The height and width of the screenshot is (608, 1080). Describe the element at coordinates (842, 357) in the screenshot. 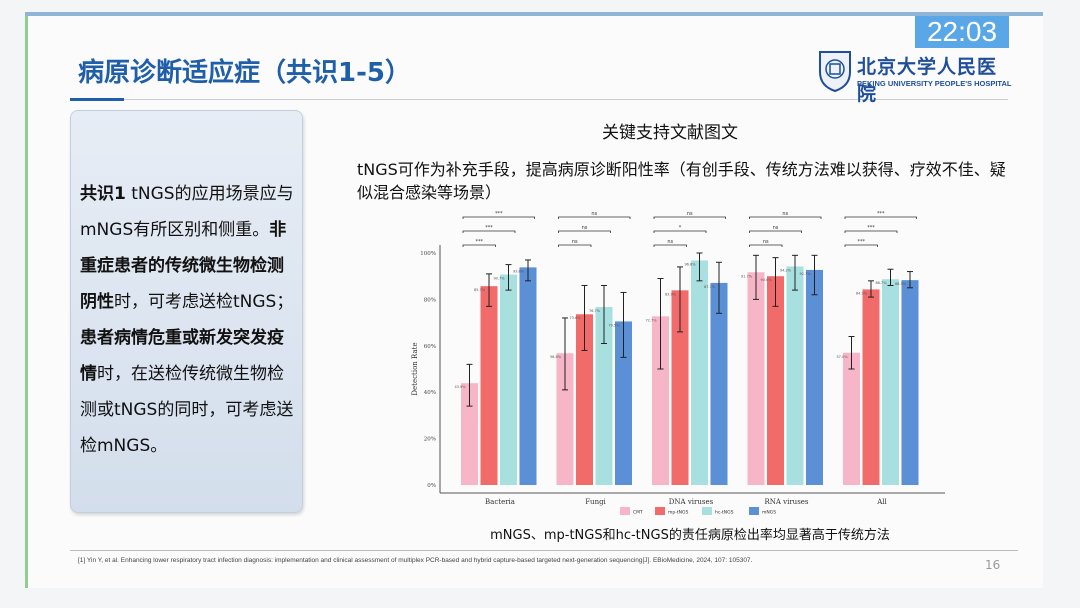

I see `data-label: 57.0%` at that location.